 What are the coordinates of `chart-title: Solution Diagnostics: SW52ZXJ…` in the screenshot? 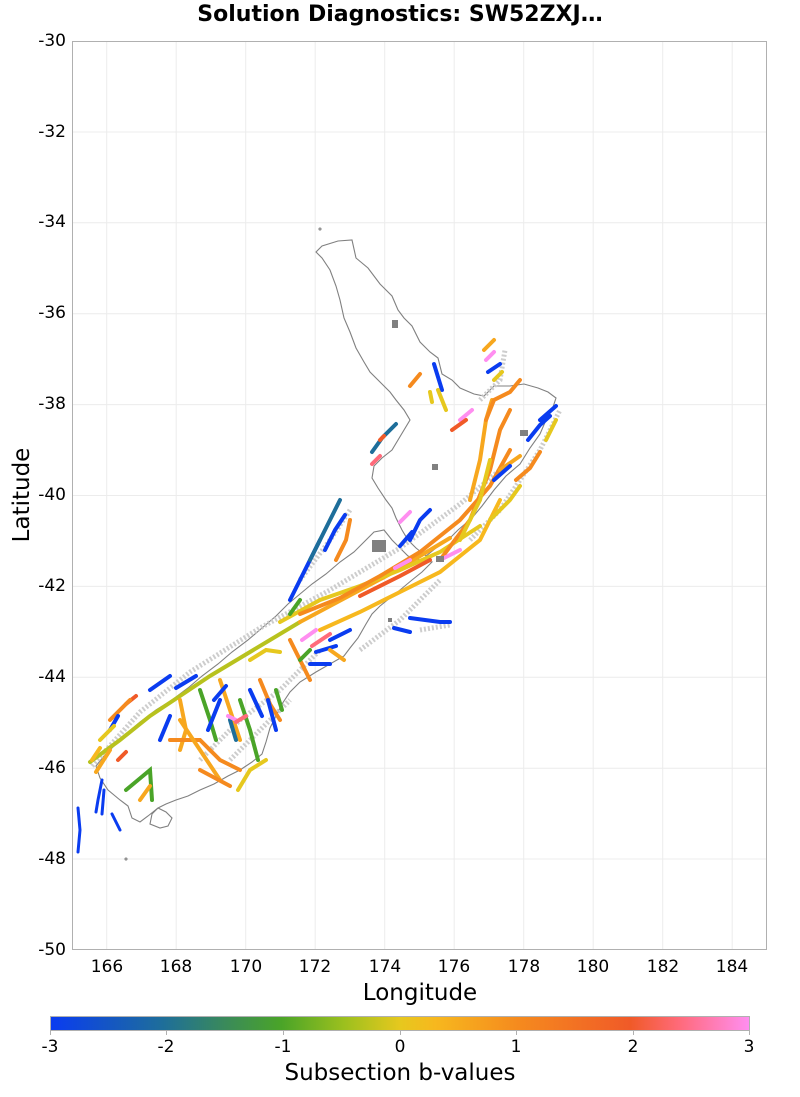 It's located at (400, 14).